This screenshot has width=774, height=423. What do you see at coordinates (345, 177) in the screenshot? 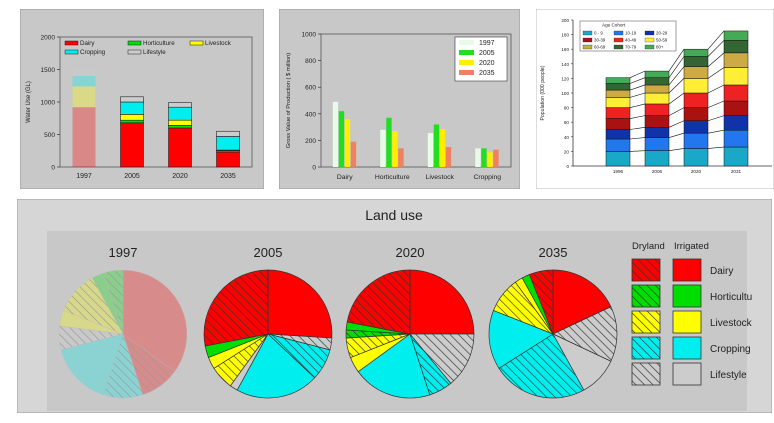
I see `x-tick-label: Dairy` at bounding box center [345, 177].